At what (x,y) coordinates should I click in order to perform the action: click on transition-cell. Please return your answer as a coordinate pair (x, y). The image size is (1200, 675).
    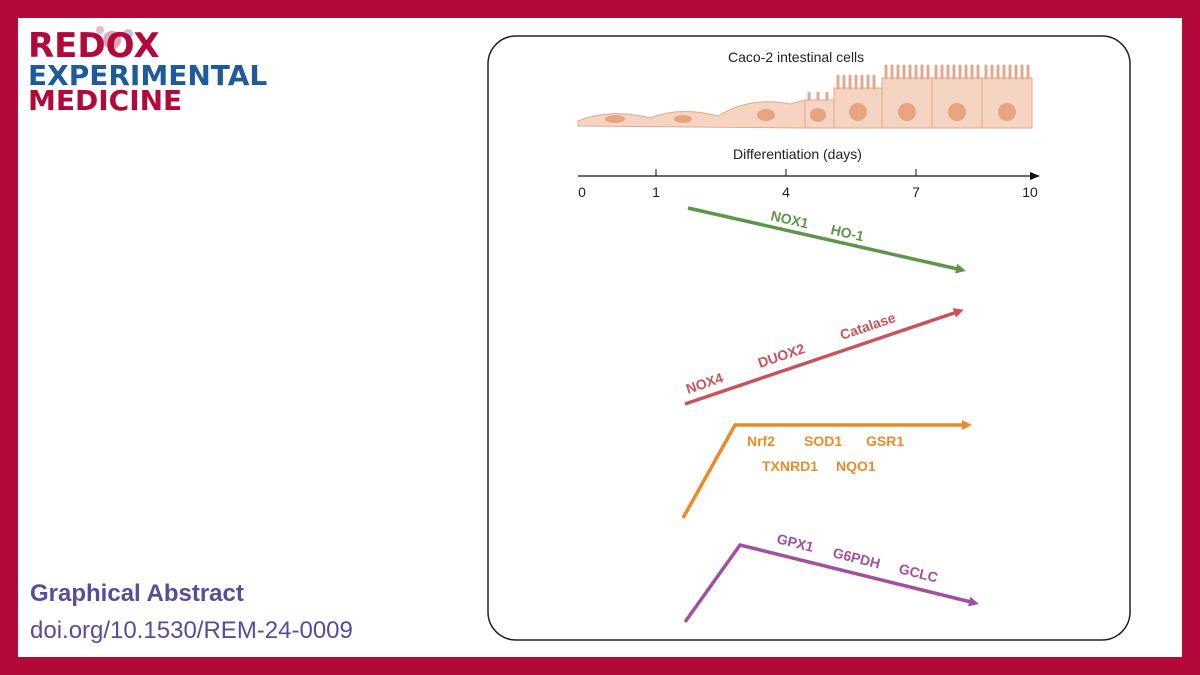
    Looking at the image, I should click on (819, 114).